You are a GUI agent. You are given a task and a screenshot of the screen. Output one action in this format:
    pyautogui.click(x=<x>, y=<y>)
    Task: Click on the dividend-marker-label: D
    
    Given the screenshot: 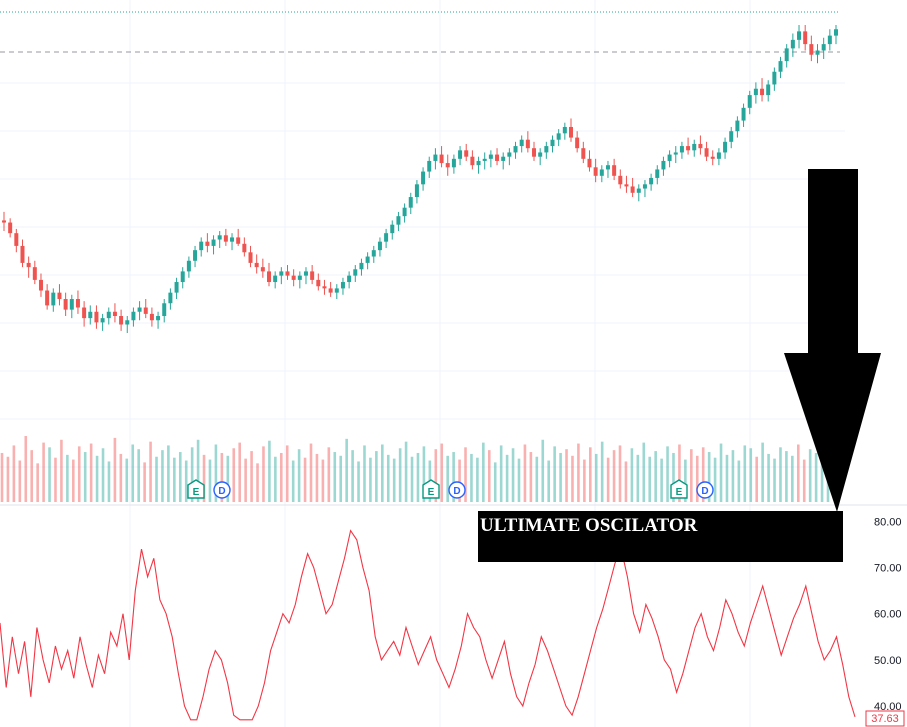 What is the action you would take?
    pyautogui.click(x=221, y=491)
    